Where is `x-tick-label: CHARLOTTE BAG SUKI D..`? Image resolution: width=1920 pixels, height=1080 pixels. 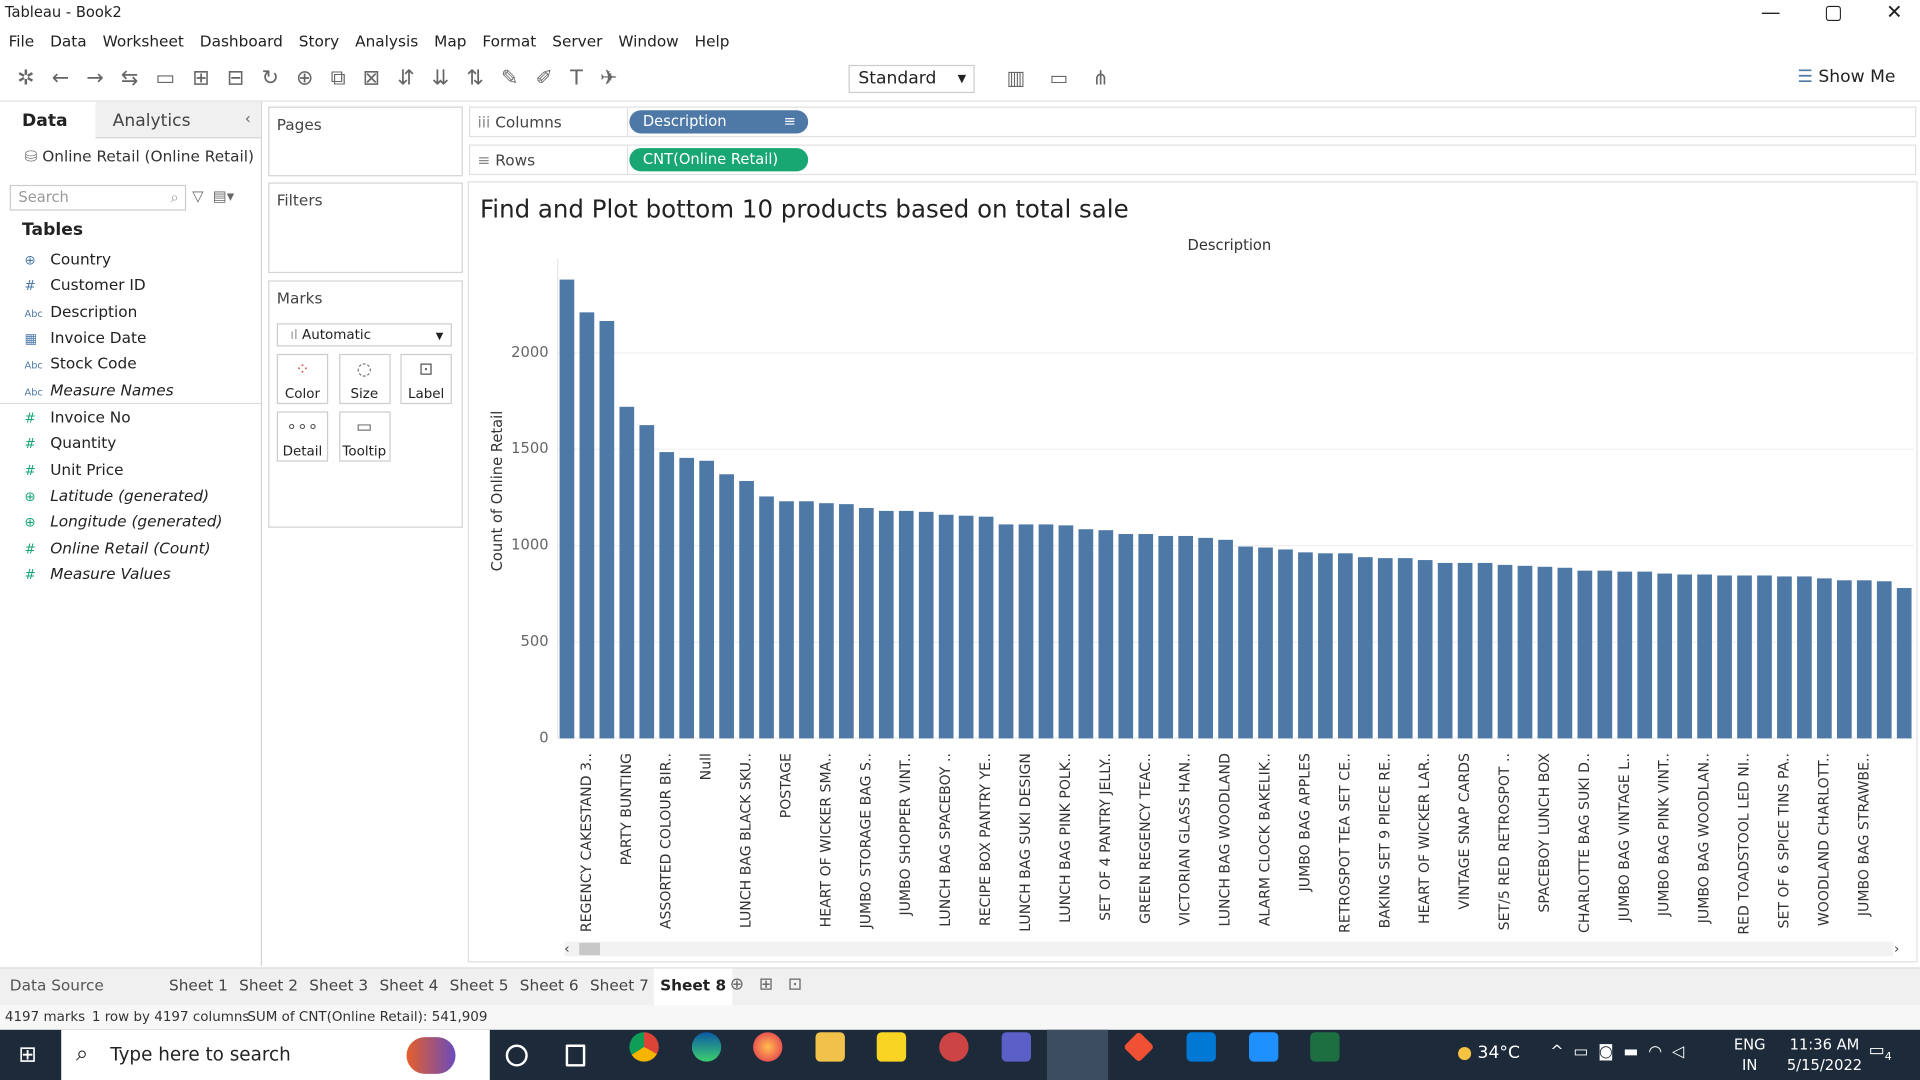
x-tick-label: CHARLOTTE BAG SUKI D.. is located at coordinates (1585, 843).